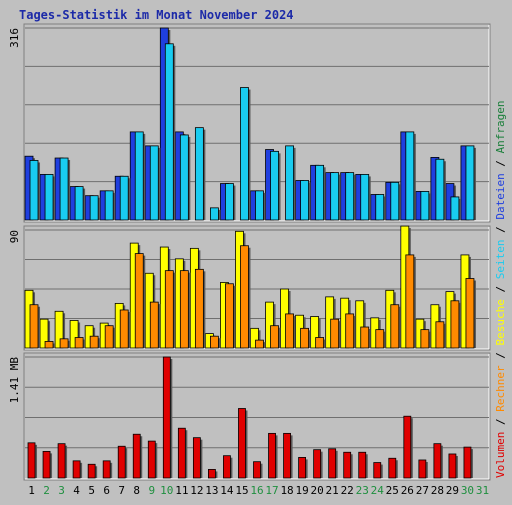 The image size is (512, 505). Describe the element at coordinates (407, 490) in the screenshot. I see `x-tick-label: 26` at that location.